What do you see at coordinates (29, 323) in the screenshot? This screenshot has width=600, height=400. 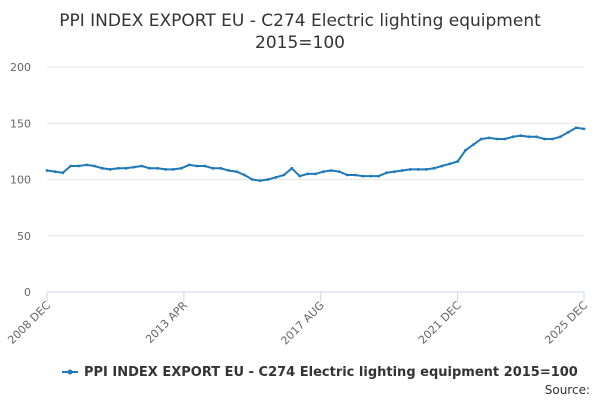 I see `x-tick-label: 2008 DEC` at bounding box center [29, 323].